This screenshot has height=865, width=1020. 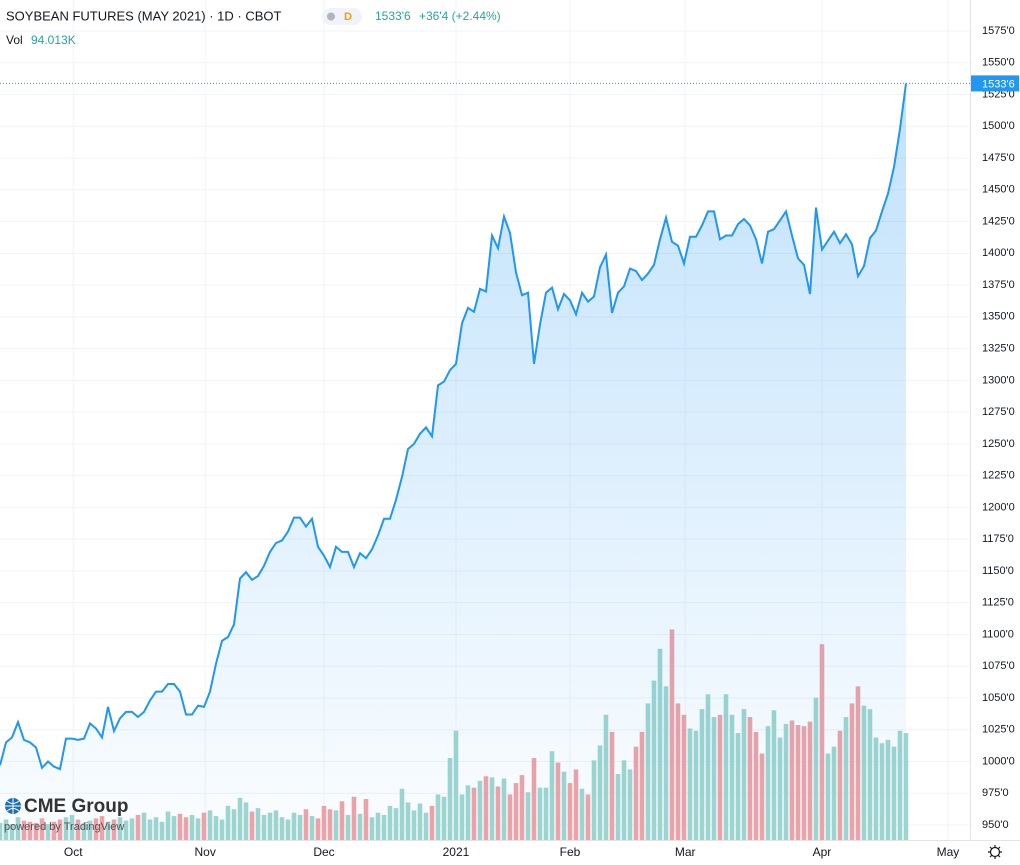 What do you see at coordinates (998, 761) in the screenshot?
I see `y-tick-label: 1000'0` at bounding box center [998, 761].